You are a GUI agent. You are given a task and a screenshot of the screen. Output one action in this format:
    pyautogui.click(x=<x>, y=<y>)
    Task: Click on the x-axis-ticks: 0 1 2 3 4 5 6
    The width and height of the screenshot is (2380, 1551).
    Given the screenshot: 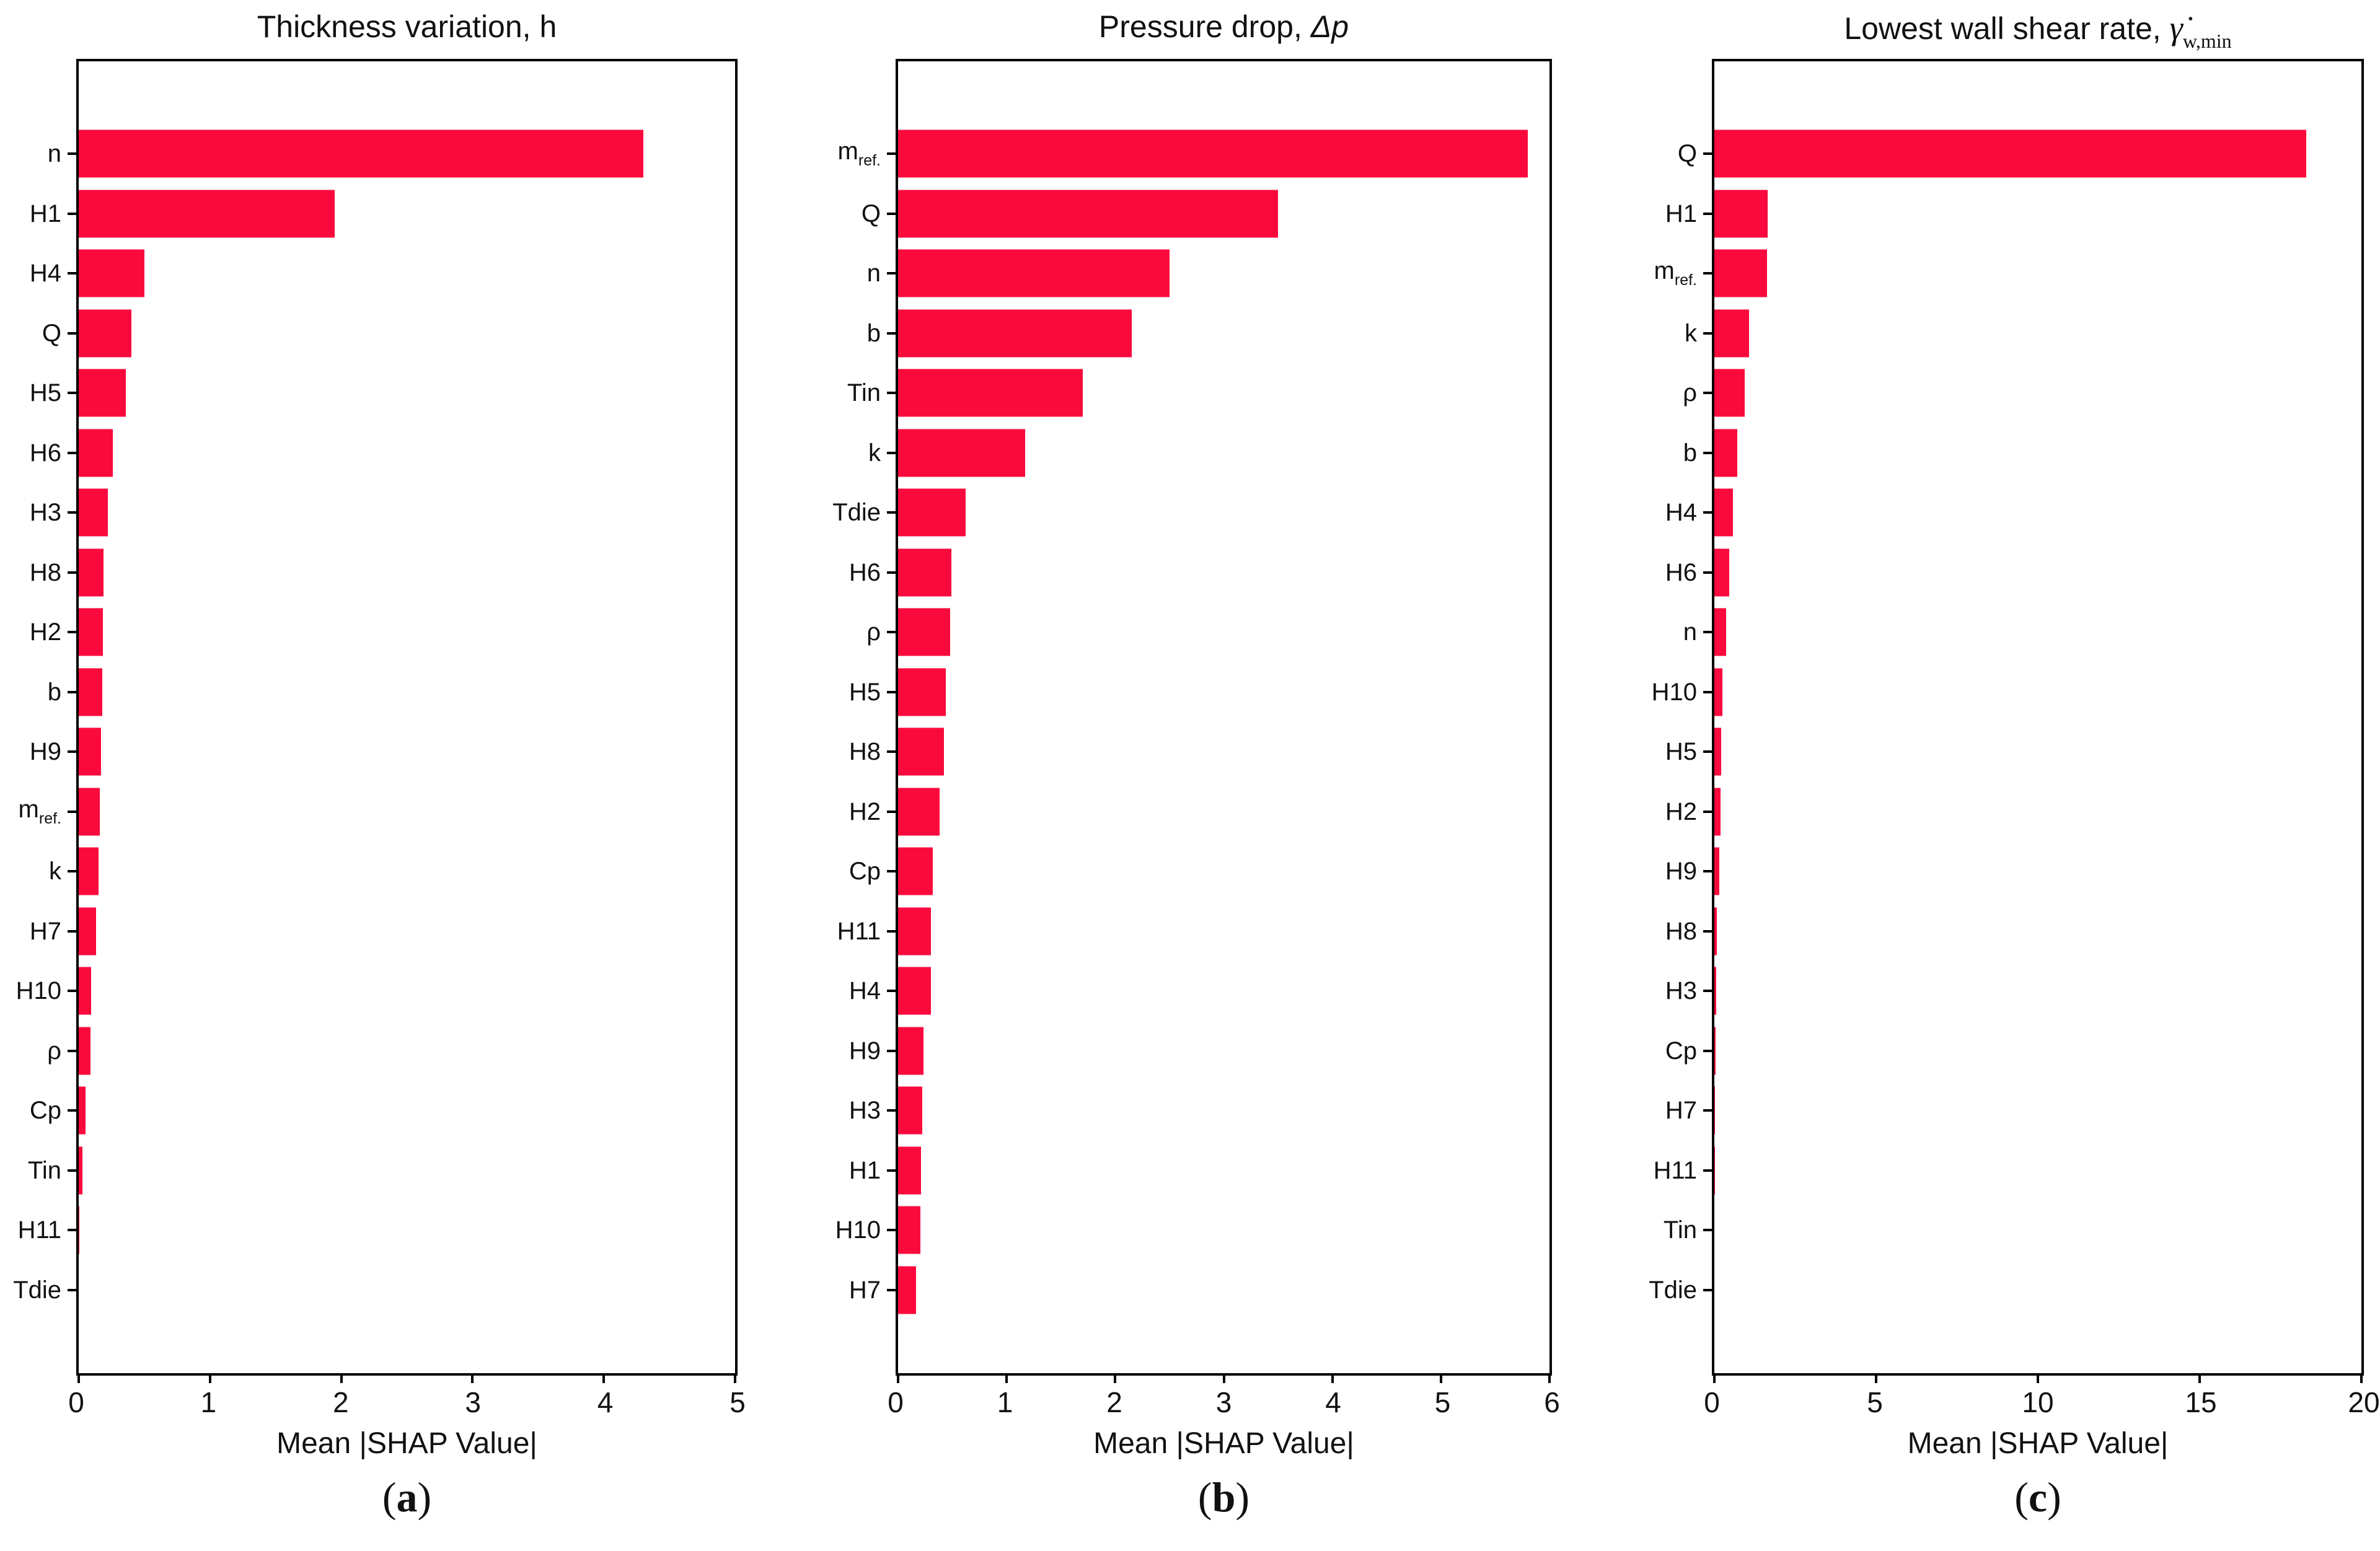 What is the action you would take?
    pyautogui.click(x=1224, y=1405)
    